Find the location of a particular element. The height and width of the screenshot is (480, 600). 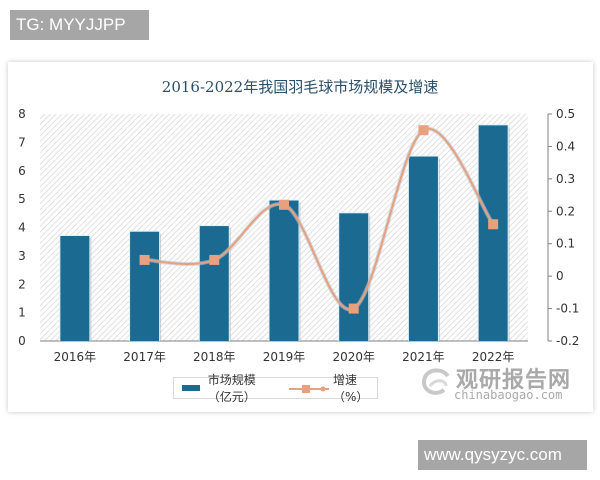

left-tick-label: 3 is located at coordinates (22, 256).